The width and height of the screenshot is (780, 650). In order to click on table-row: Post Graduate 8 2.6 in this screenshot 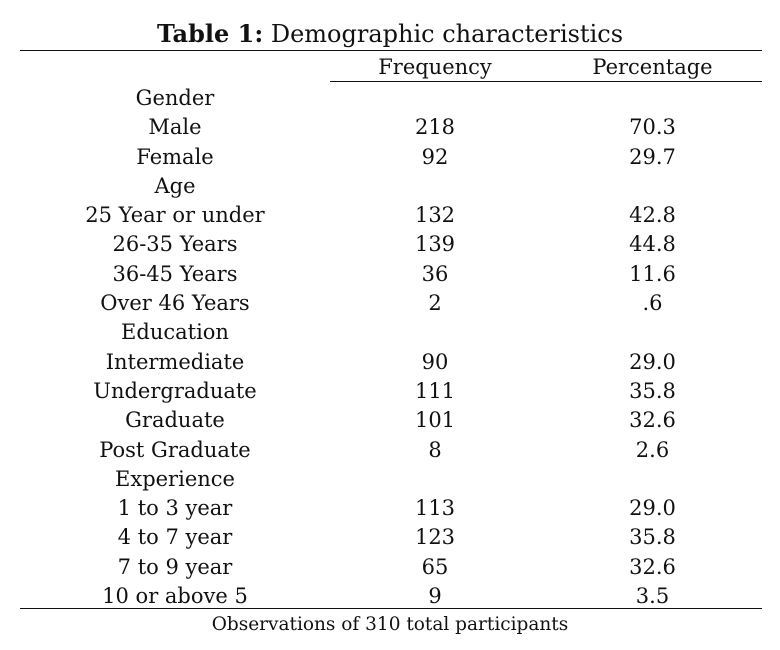, I will do `click(390, 450)`.